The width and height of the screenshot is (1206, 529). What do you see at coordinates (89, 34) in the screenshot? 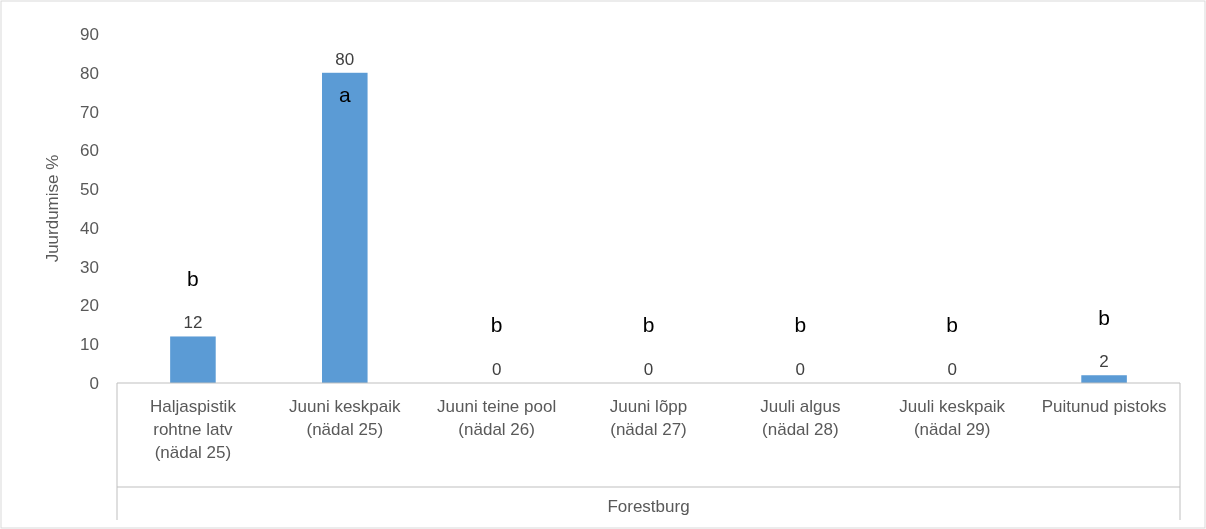
I see `y-tick-label: 90` at bounding box center [89, 34].